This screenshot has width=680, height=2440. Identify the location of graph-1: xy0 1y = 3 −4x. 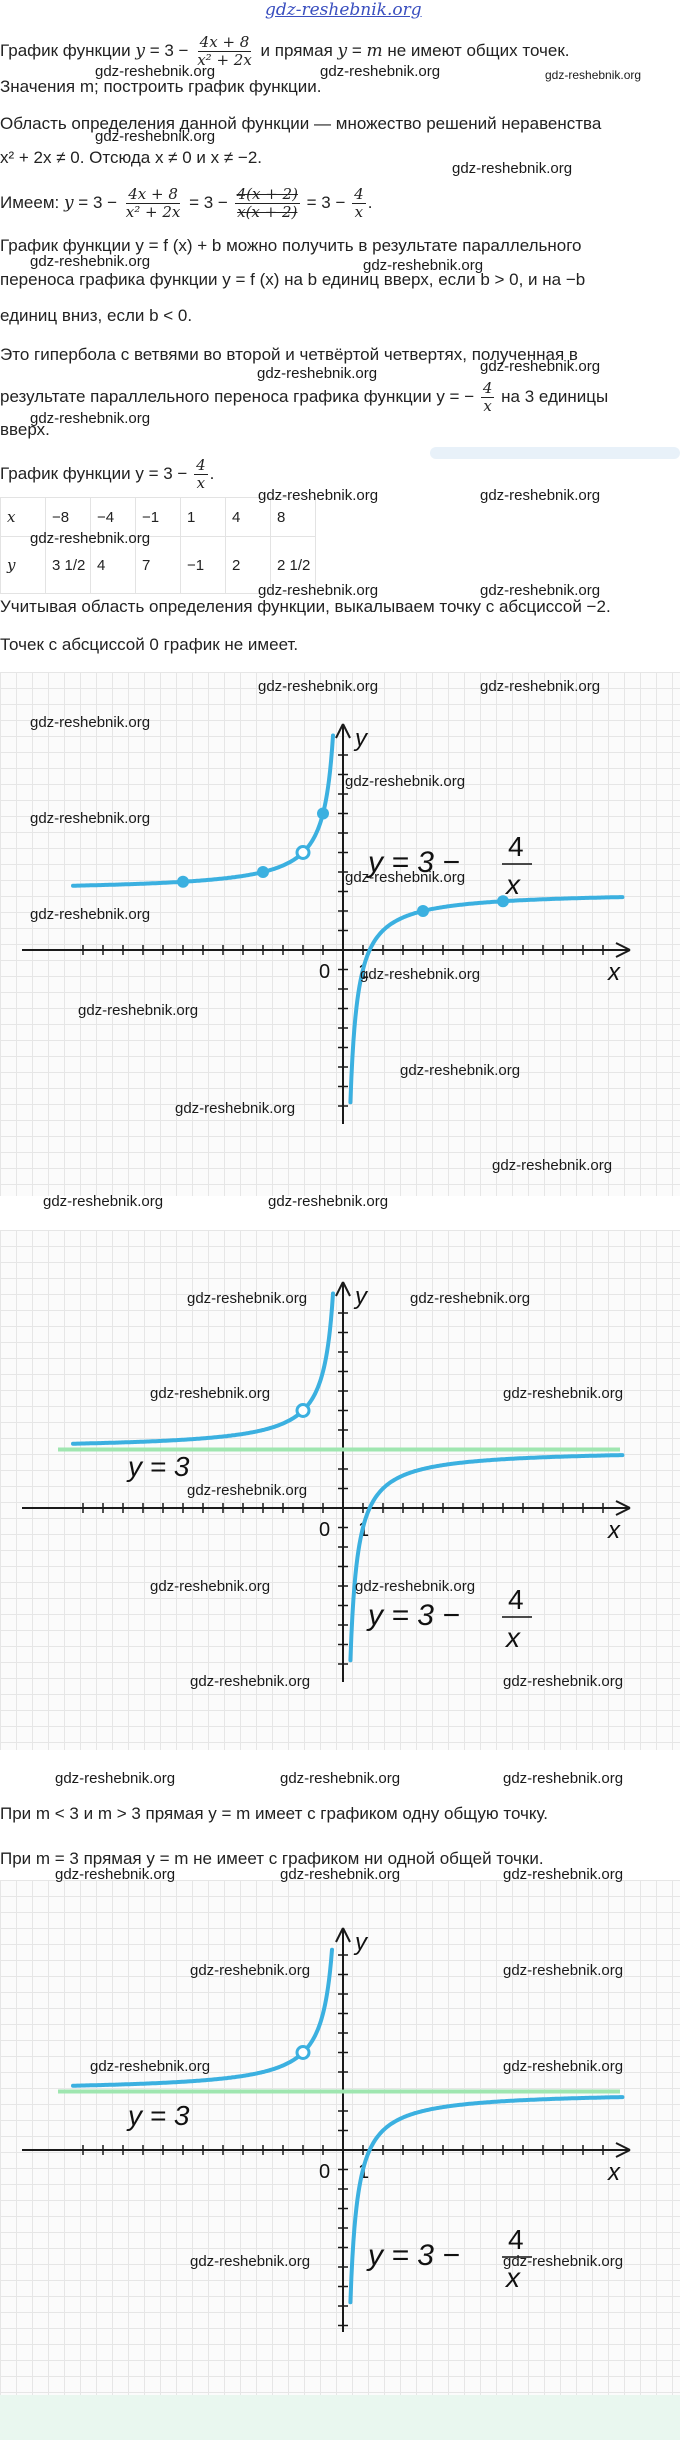
(326, 923).